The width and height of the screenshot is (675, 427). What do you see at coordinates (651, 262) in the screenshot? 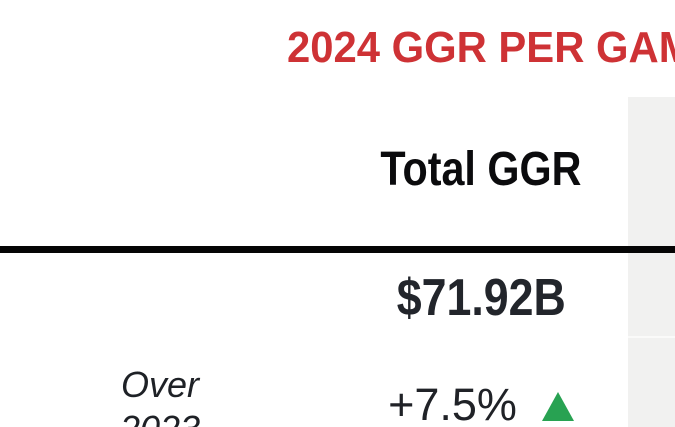
I see `next-column-highlight` at bounding box center [651, 262].